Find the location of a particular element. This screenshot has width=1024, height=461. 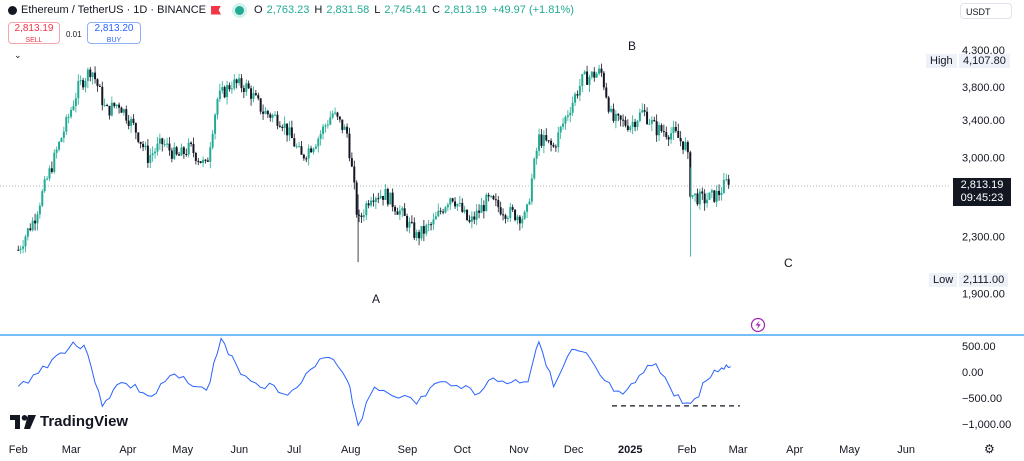

current-price-tag: 2,813.19 09:45:23 is located at coordinates (982, 192).